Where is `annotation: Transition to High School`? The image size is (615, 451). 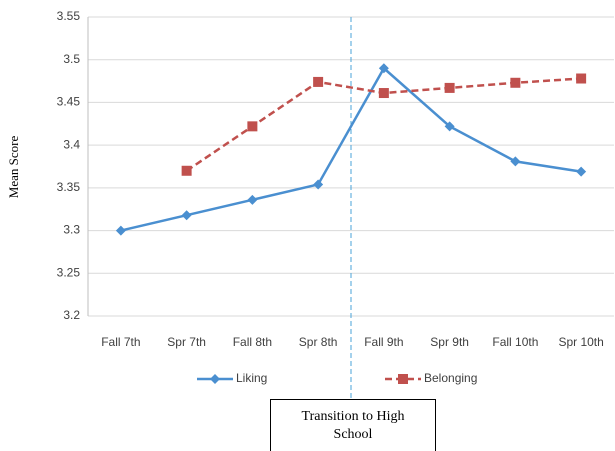 annotation: Transition to High School is located at coordinates (353, 425).